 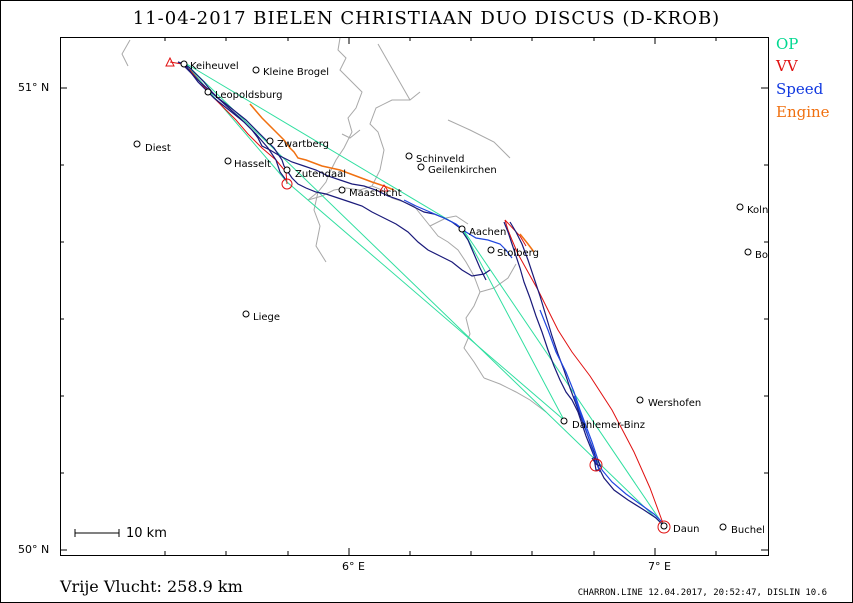 What do you see at coordinates (686, 529) in the screenshot?
I see `place-label: Daun` at bounding box center [686, 529].